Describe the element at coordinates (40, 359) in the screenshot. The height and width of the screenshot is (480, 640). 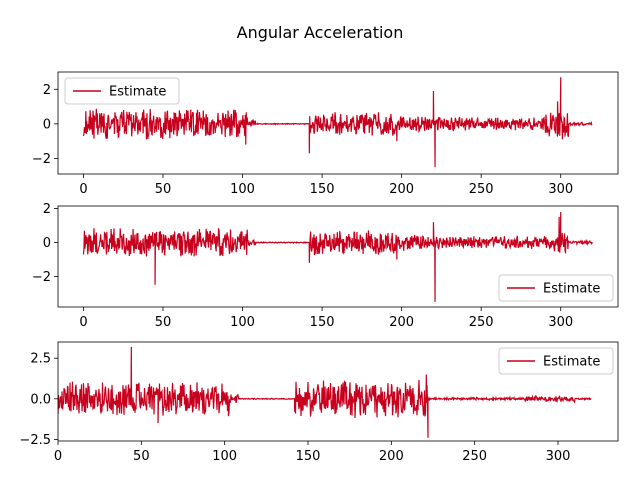
I see `y-tick-label: 2.5` at that location.